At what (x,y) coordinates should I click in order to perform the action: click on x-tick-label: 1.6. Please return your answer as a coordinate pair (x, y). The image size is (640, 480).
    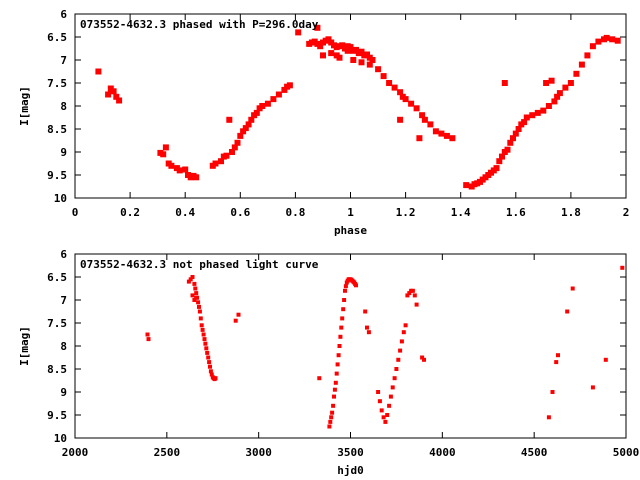
    Looking at the image, I should click on (516, 212).